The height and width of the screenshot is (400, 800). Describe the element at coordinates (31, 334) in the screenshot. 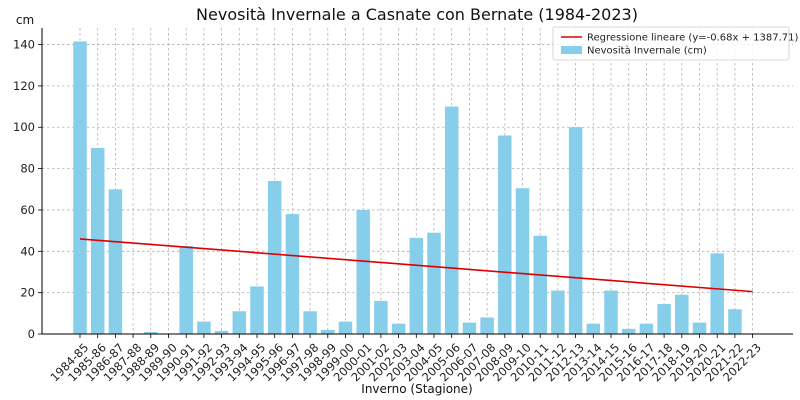

I see `y-tick-label: 0` at that location.